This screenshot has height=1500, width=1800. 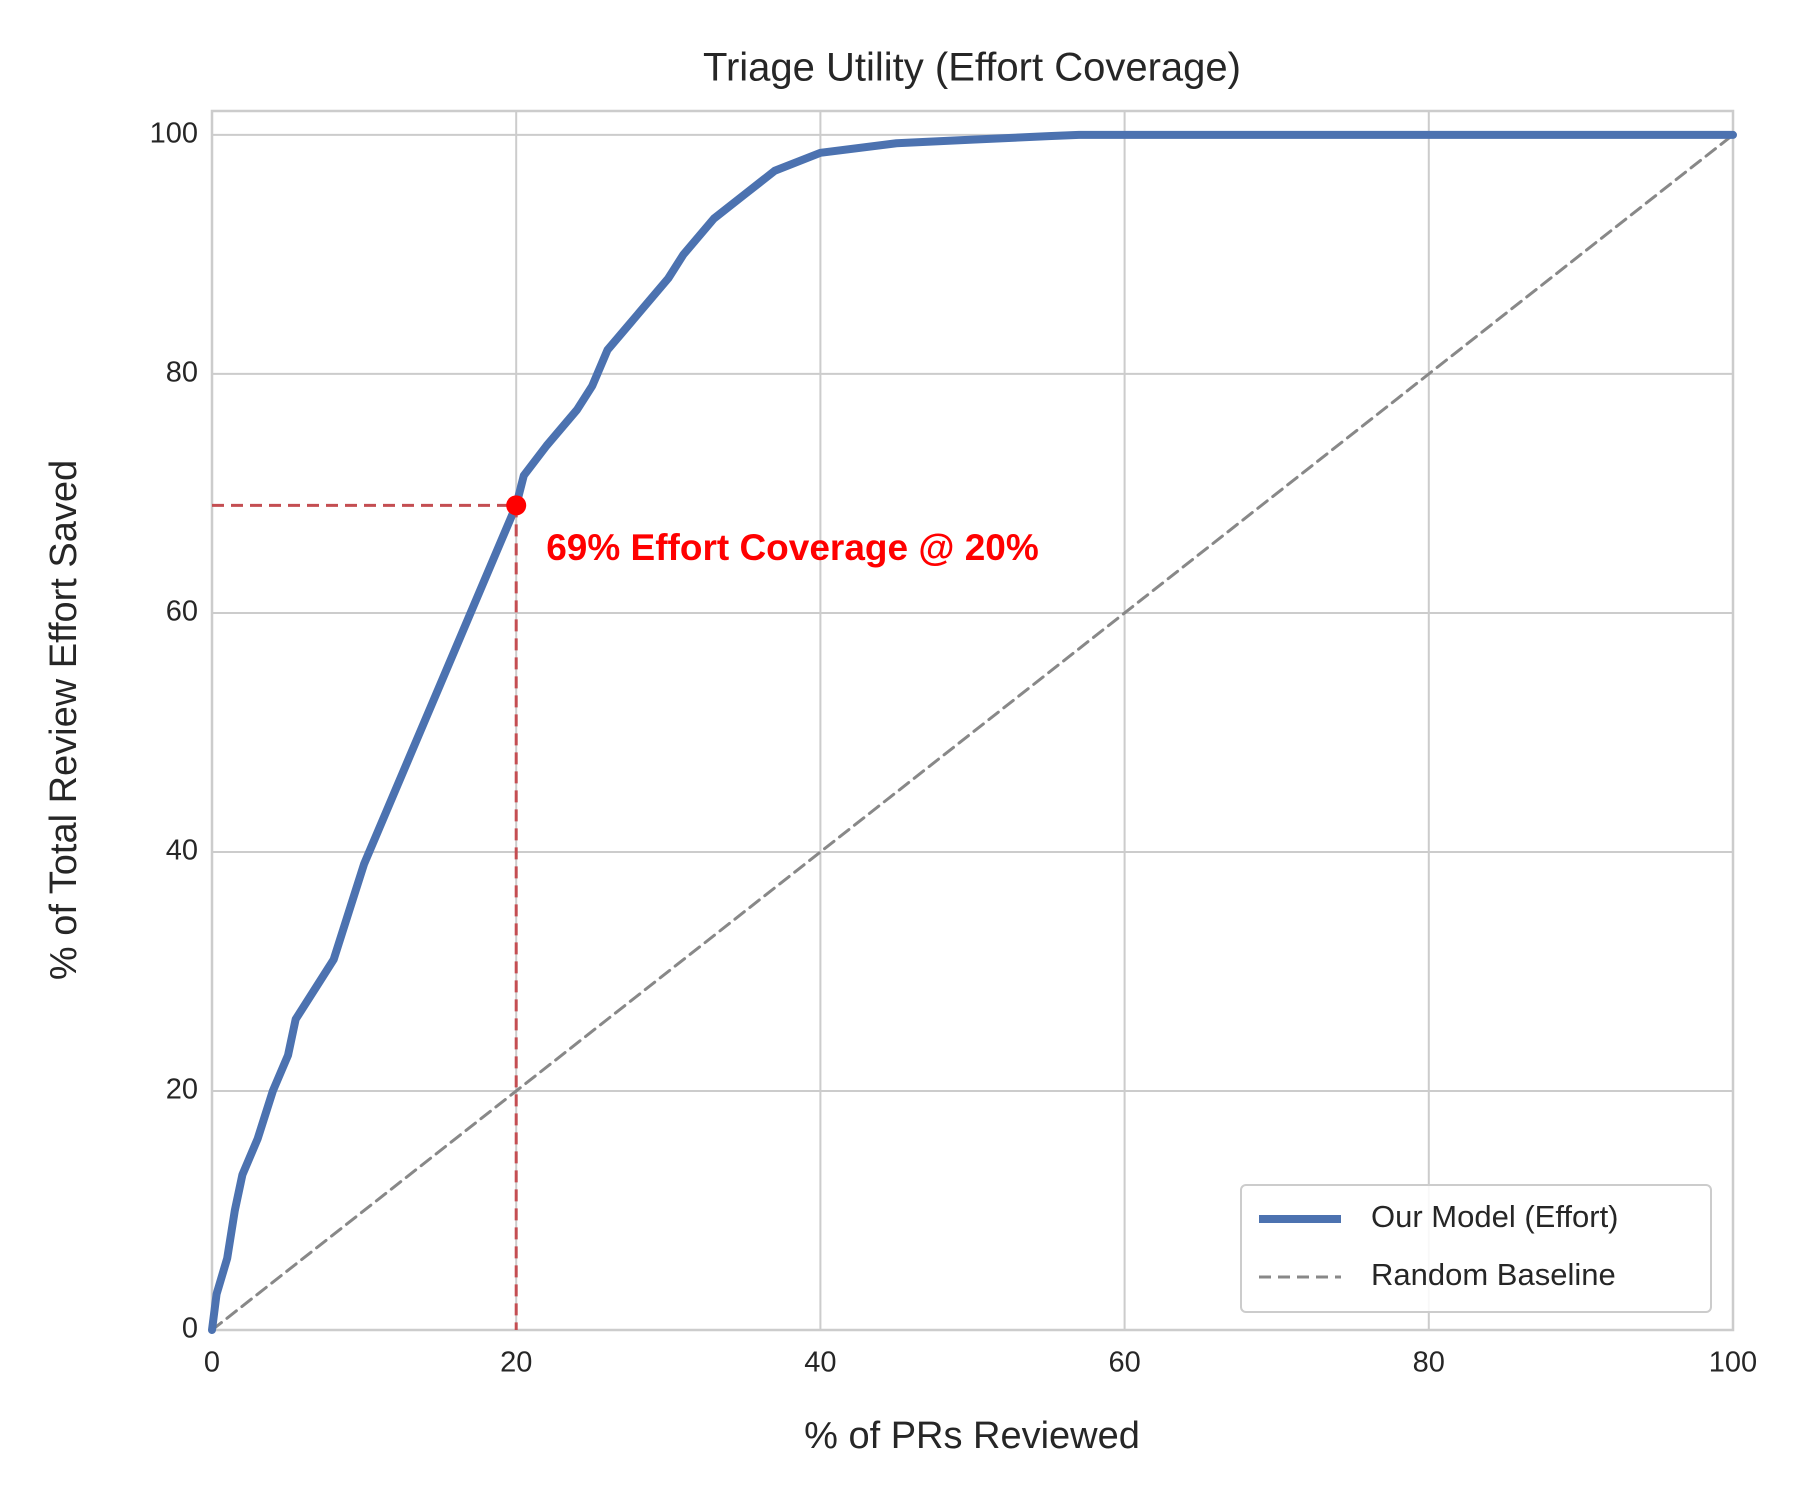 I want to click on y-tick-label: 100, so click(x=174, y=134).